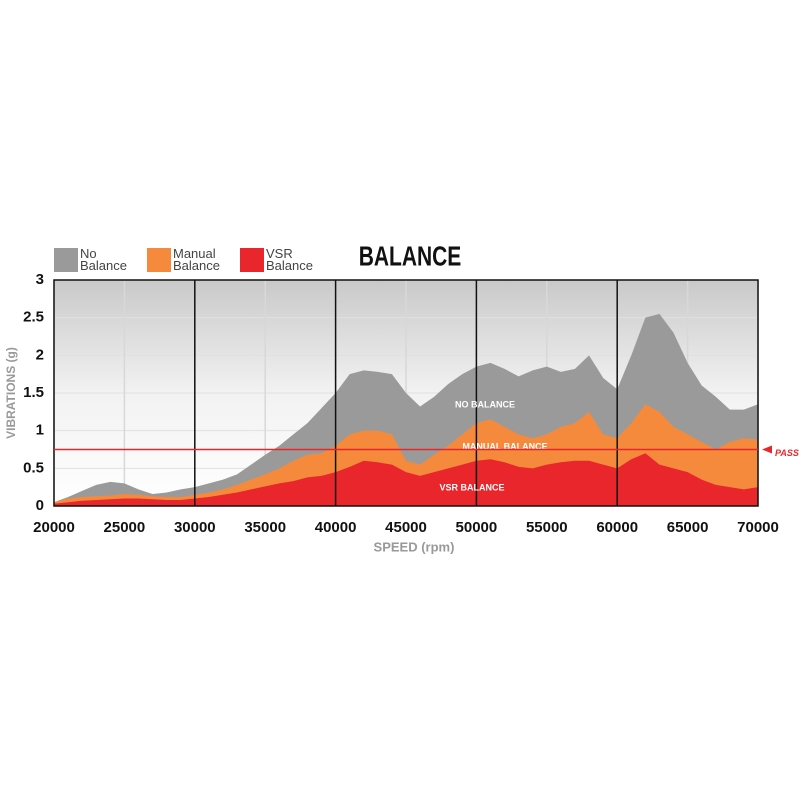 Image resolution: width=800 pixels, height=800 pixels. What do you see at coordinates (787, 453) in the screenshot?
I see `pass-line-label: PASS LINE` at bounding box center [787, 453].